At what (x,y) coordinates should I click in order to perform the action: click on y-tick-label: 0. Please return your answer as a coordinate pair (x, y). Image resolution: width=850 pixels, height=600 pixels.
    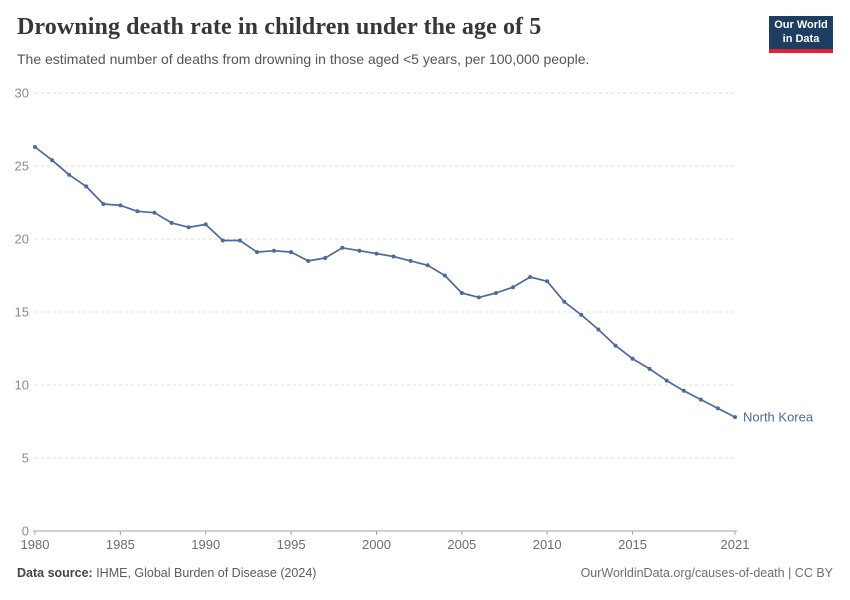
    Looking at the image, I should click on (25, 531).